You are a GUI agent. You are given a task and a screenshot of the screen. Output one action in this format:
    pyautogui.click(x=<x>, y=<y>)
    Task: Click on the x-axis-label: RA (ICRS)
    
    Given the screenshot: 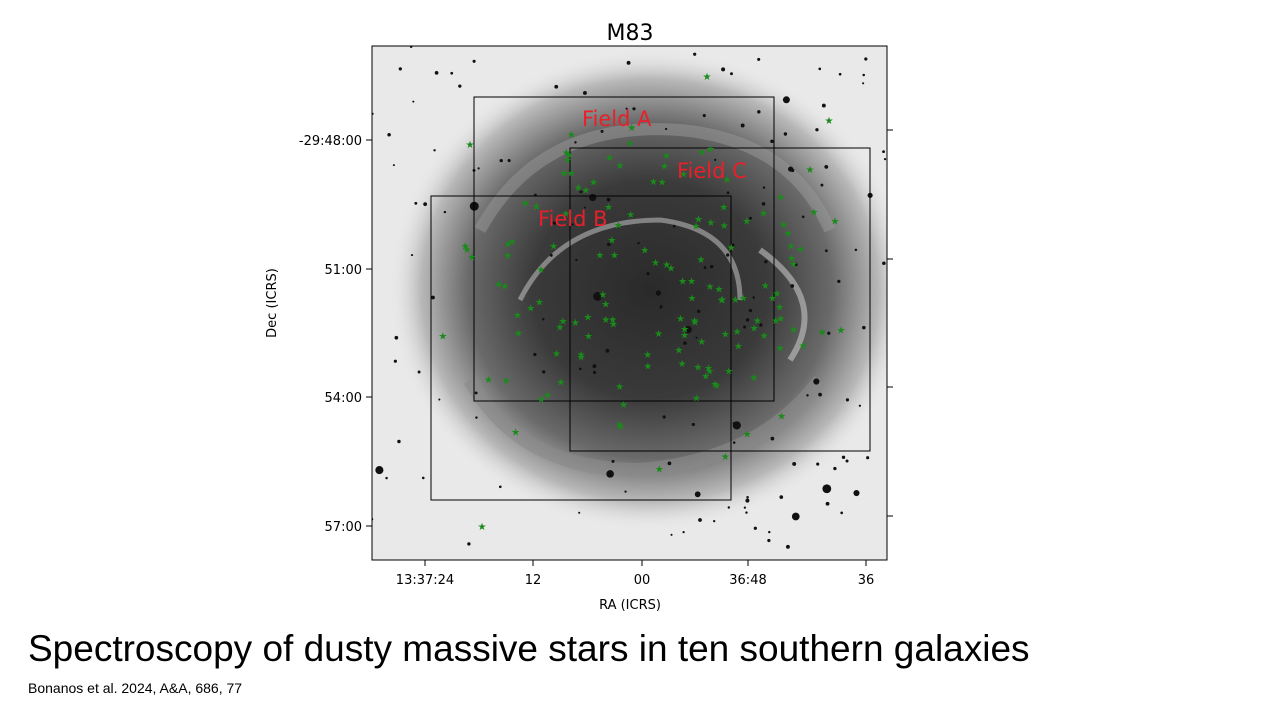 What is the action you would take?
    pyautogui.click(x=630, y=605)
    